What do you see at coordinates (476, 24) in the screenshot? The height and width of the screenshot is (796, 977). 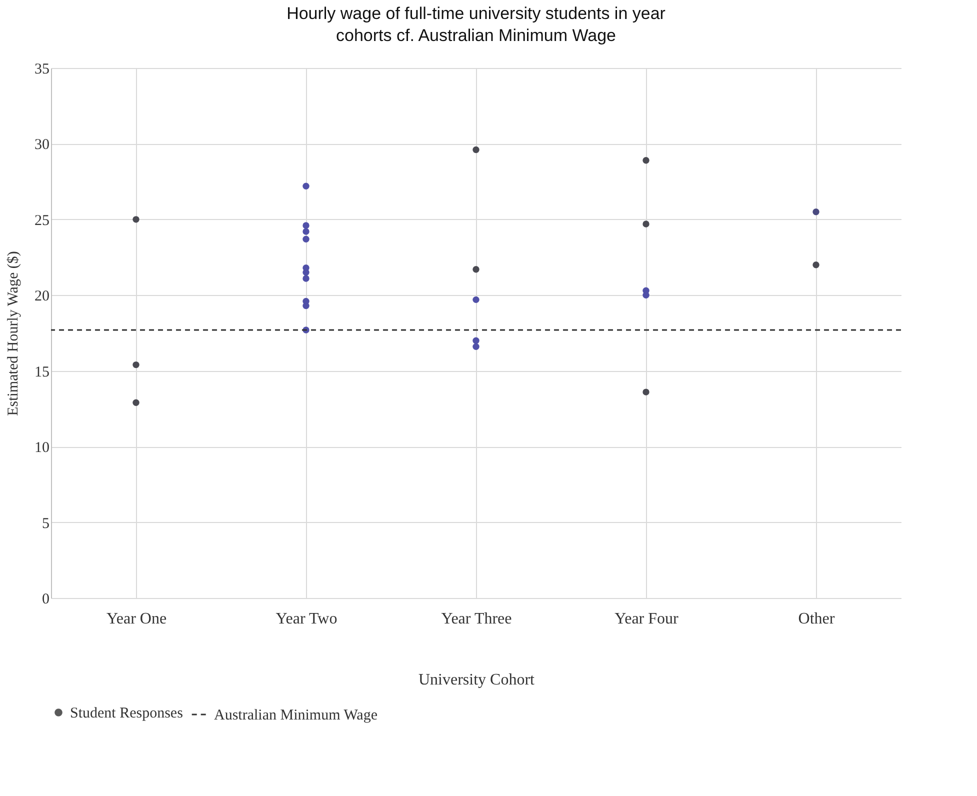 I see `chart-title: Hourly wage of full-time university students in year cohorts cf. Australian Minimum Wage` at bounding box center [476, 24].